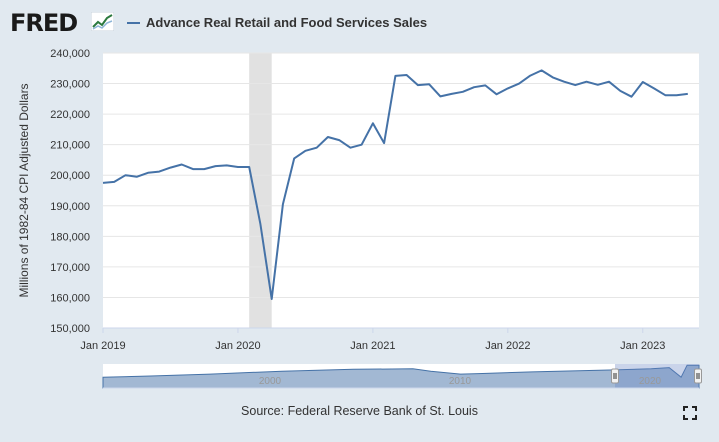 The height and width of the screenshot is (442, 719). What do you see at coordinates (70, 115) in the screenshot?
I see `y-tick-label: 220,000` at bounding box center [70, 115].